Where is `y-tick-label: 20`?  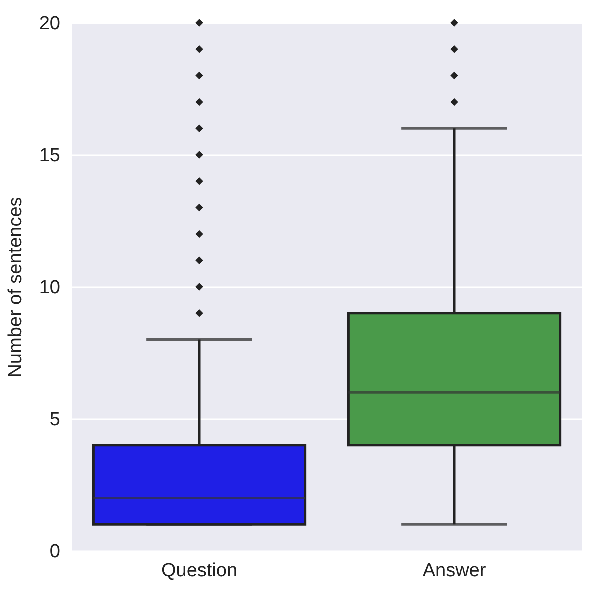
y-tick-label: 20 is located at coordinates (49, 24).